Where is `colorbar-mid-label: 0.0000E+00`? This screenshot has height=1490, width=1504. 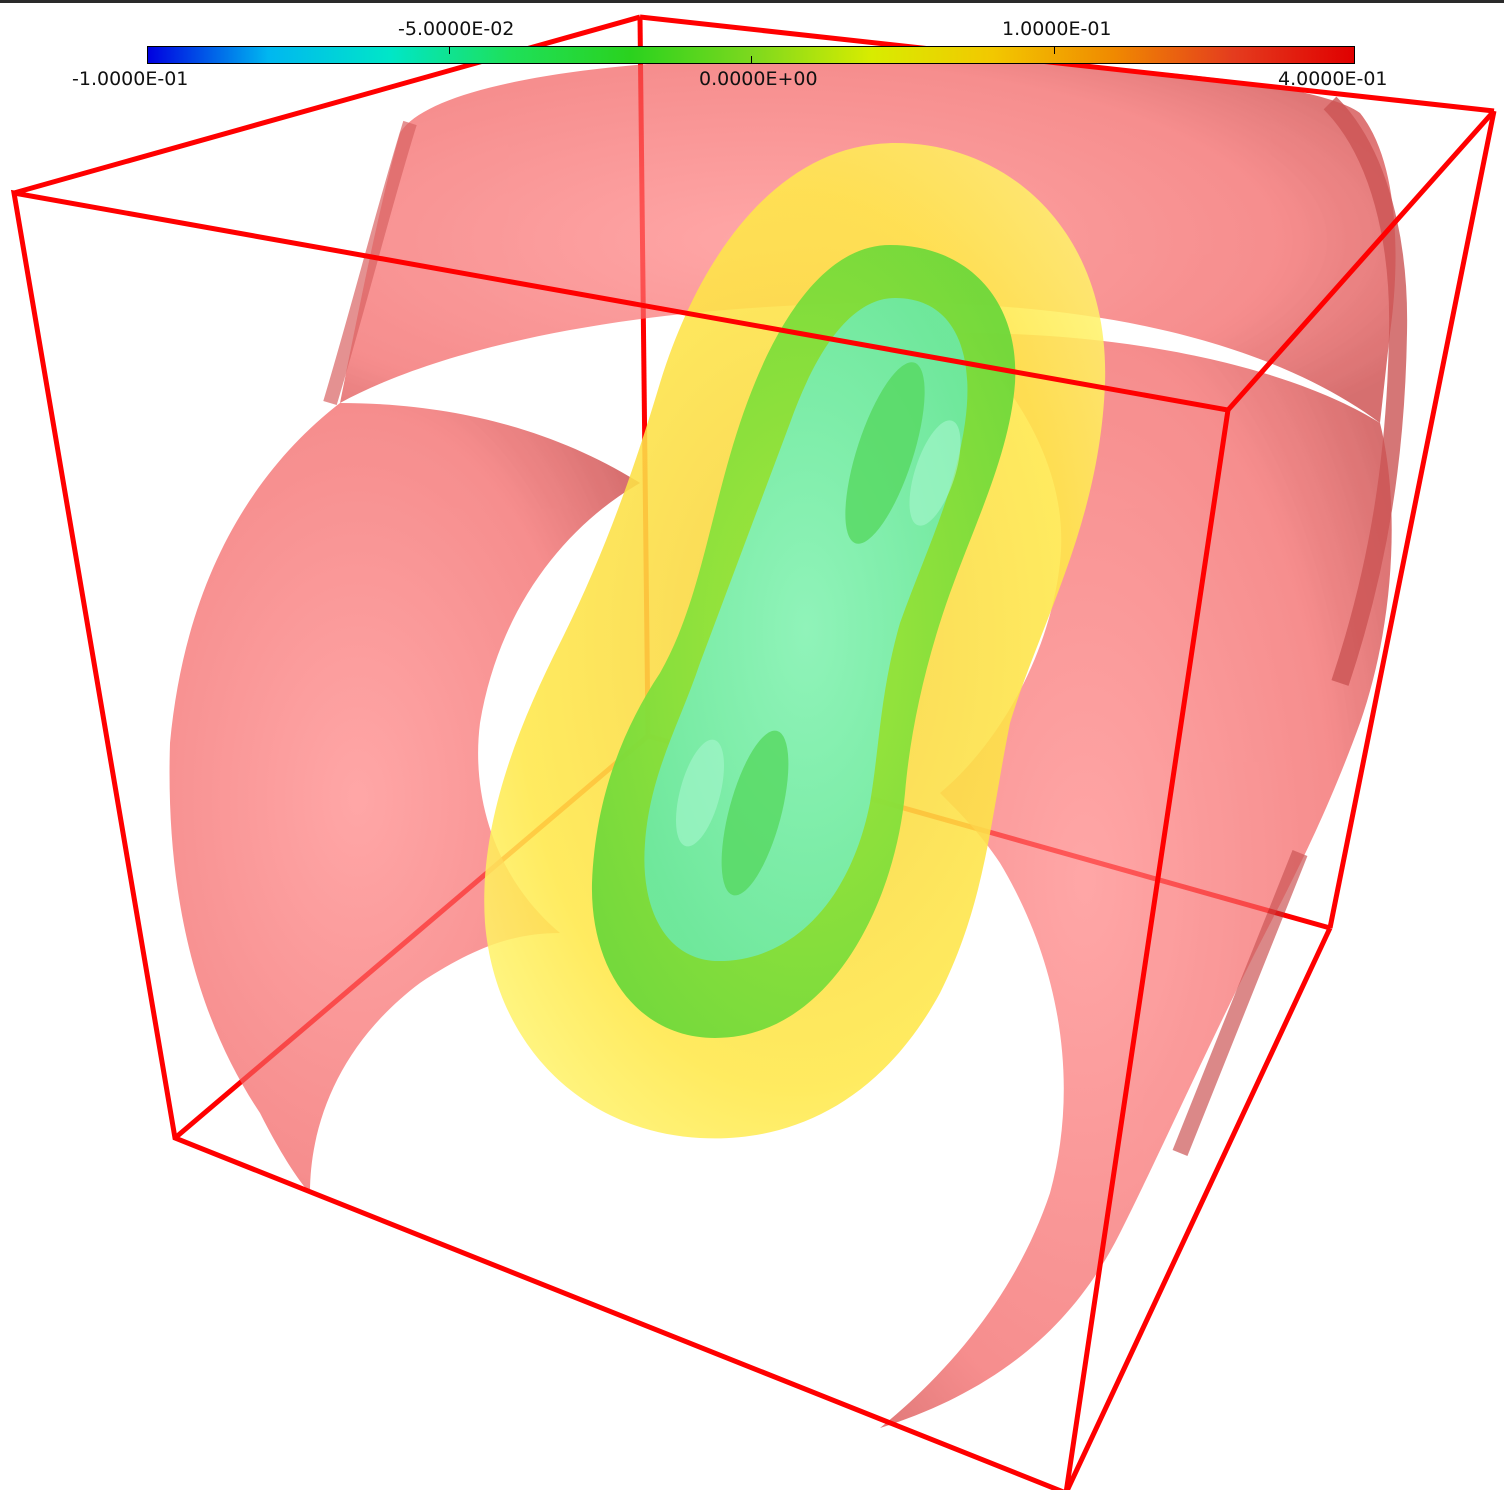 colorbar-mid-label: 0.0000E+00 is located at coordinates (758, 79).